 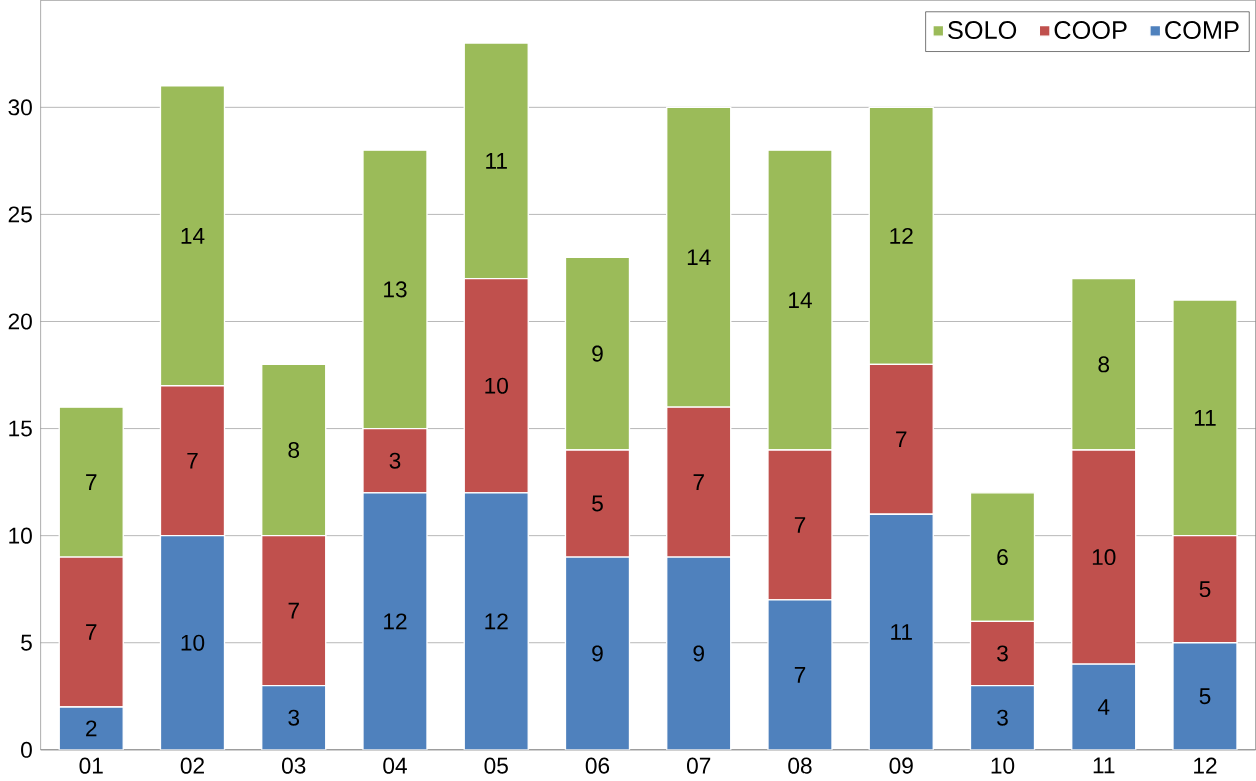 I want to click on x-tick-label: 03, so click(x=294, y=765).